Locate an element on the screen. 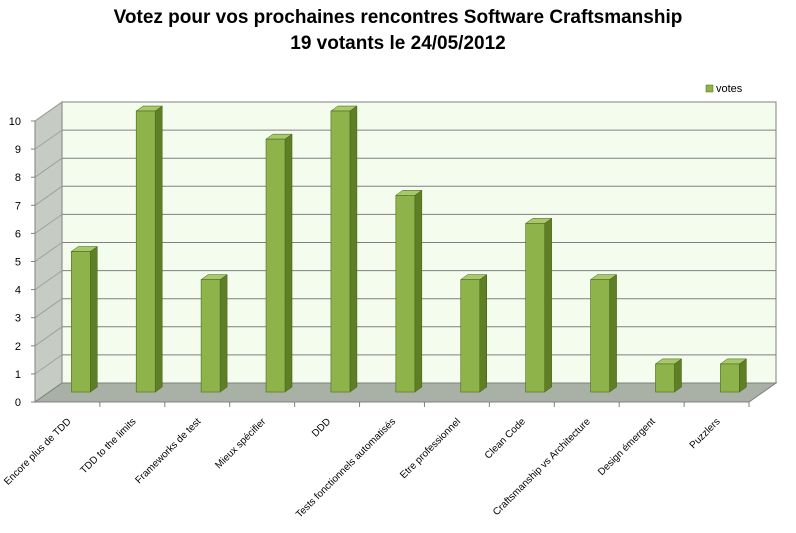 This screenshot has height=533, width=796. y-tick-label: 9 is located at coordinates (18, 150).